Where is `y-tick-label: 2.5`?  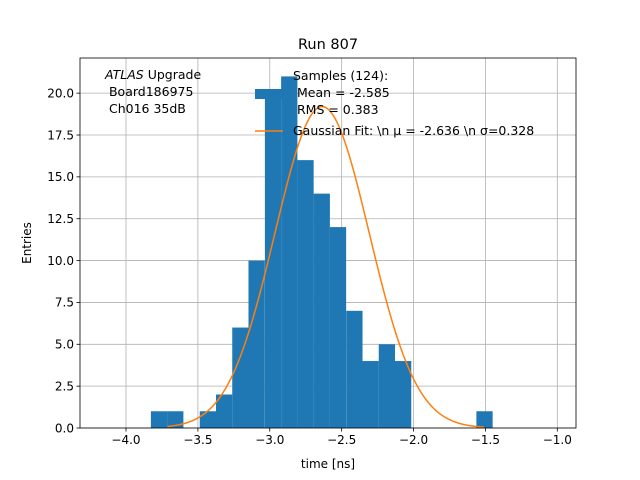
y-tick-label: 2.5 is located at coordinates (64, 386).